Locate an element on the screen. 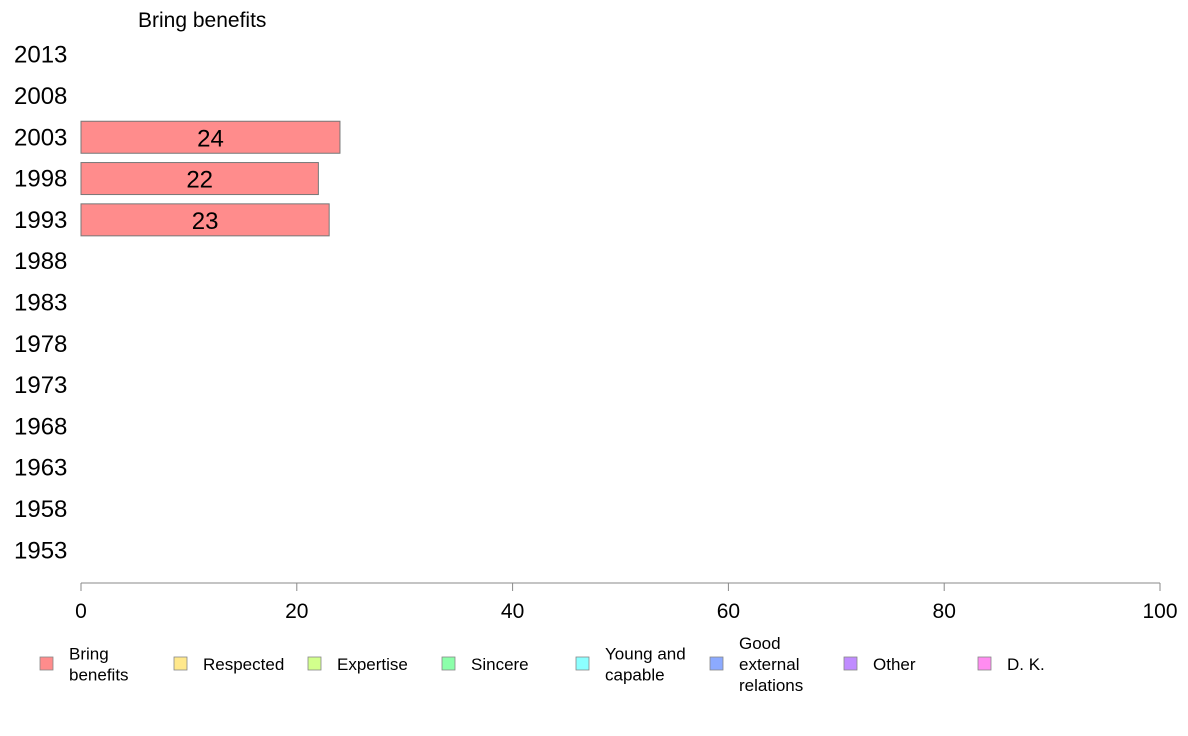 Image resolution: width=1188 pixels, height=736 pixels. data-label-2003: 24 is located at coordinates (210, 138).